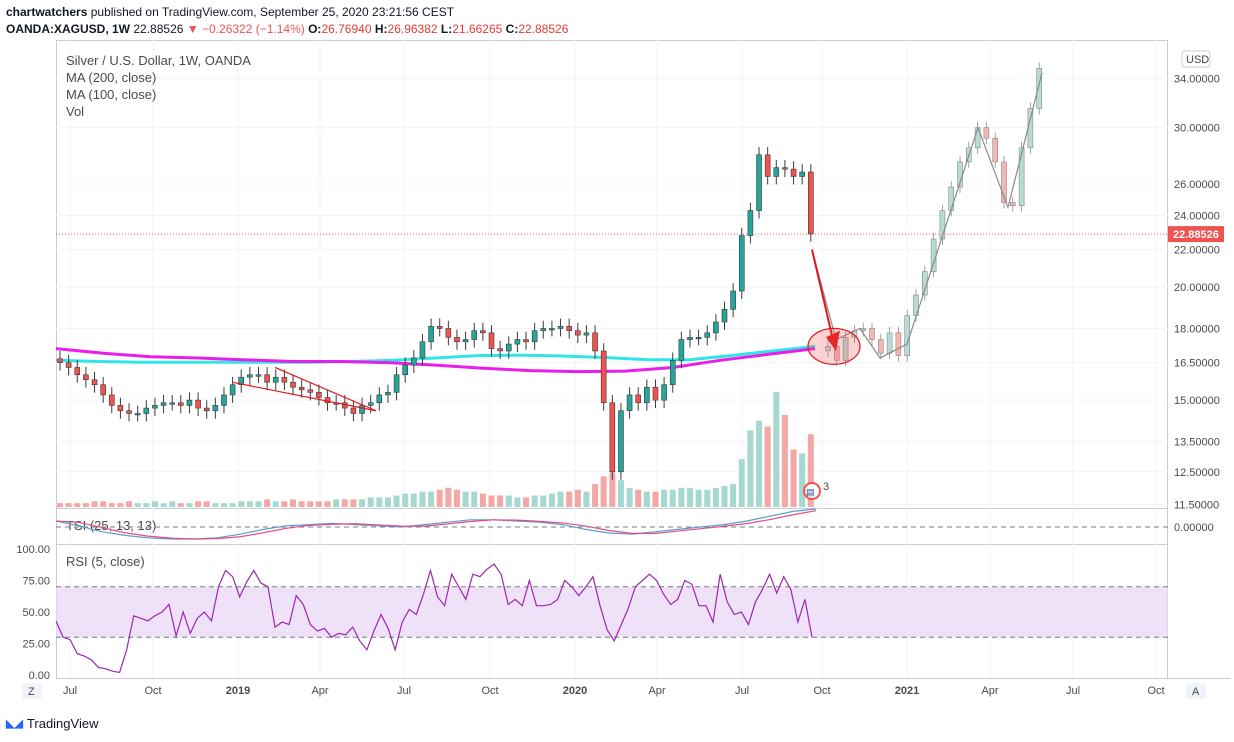 This screenshot has height=742, width=1234. I want to click on auto-scale-button: A, so click(1196, 691).